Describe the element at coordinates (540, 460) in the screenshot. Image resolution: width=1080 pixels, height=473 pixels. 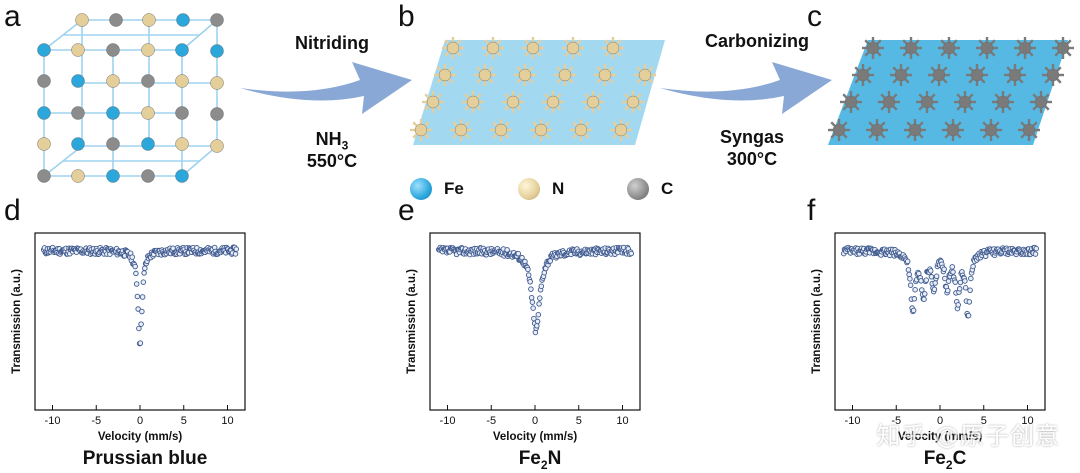
I see `caption-fe2n: Fe2N` at that location.